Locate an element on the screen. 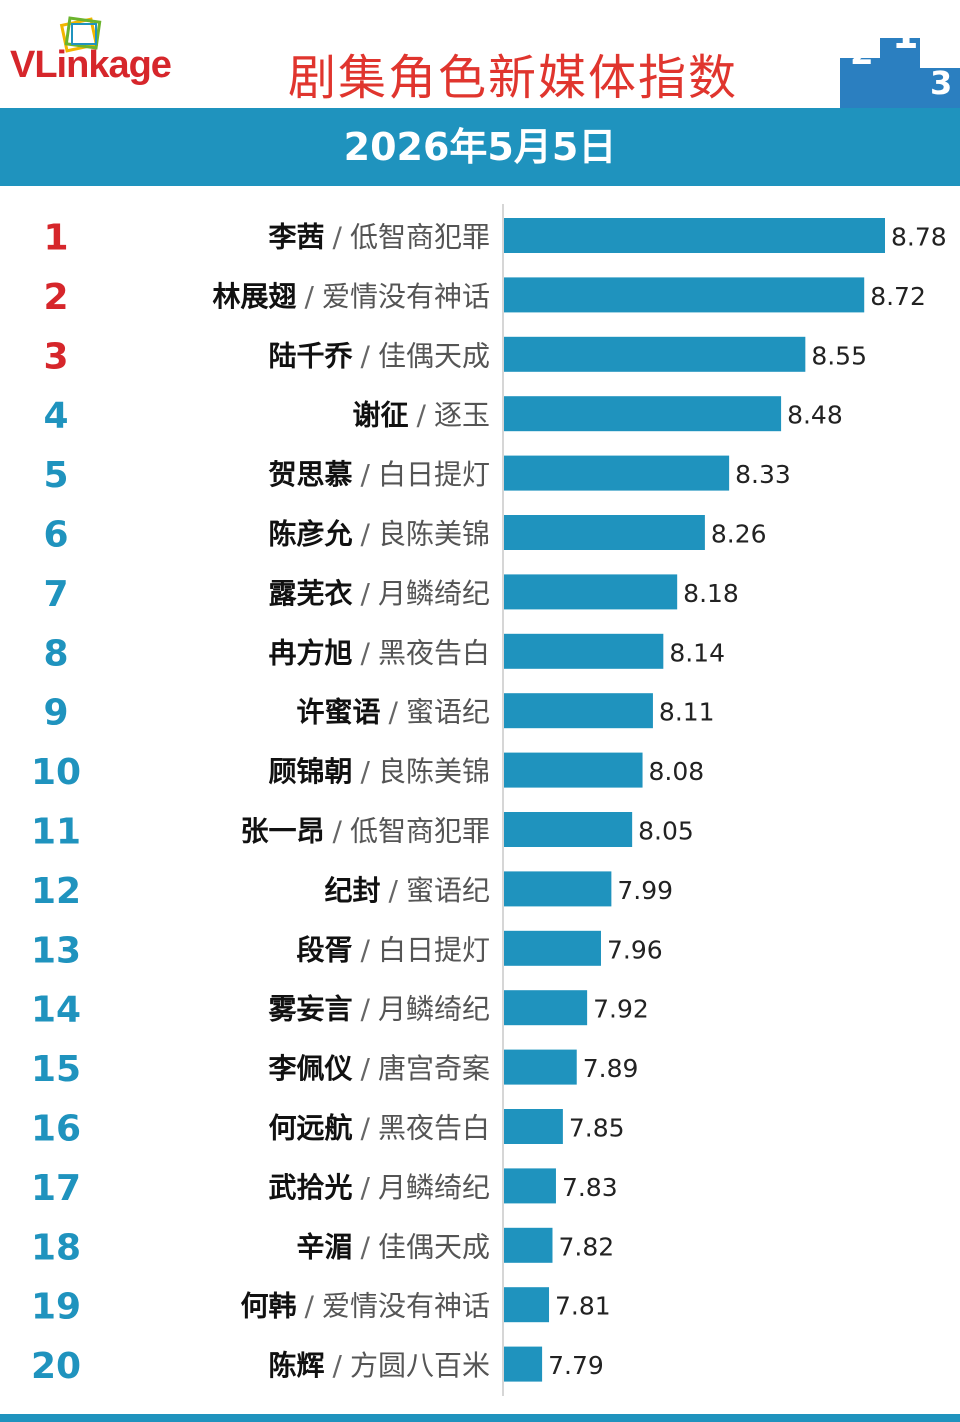 Image resolution: width=960 pixels, height=1422 pixels. podium-number-3: 3 is located at coordinates (941, 83).